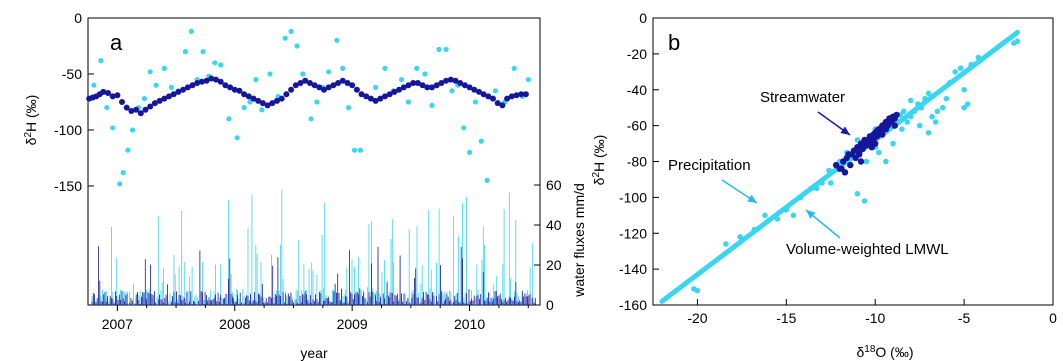 This screenshot has height=361, width=1063. Describe the element at coordinates (697, 318) in the screenshot. I see `x-tick-label: -20` at that location.